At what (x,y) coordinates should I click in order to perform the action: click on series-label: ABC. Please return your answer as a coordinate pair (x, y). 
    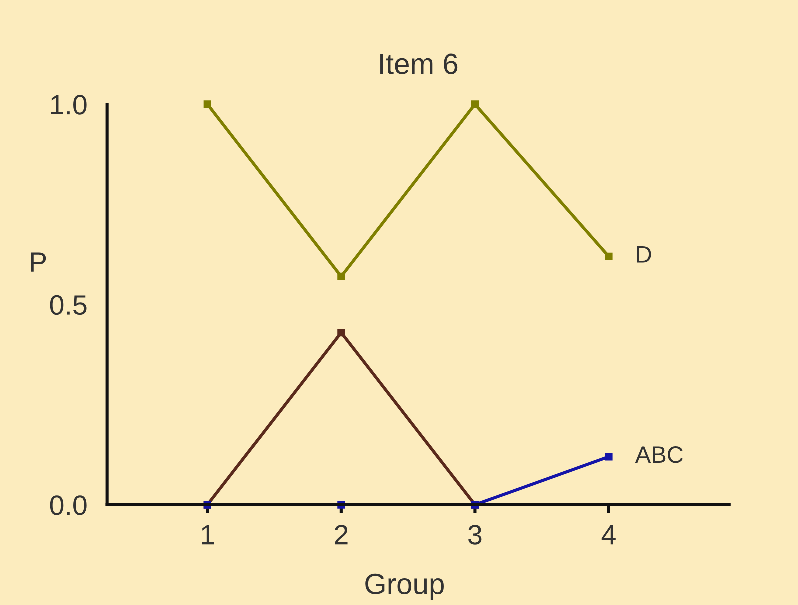
    Looking at the image, I should click on (659, 455).